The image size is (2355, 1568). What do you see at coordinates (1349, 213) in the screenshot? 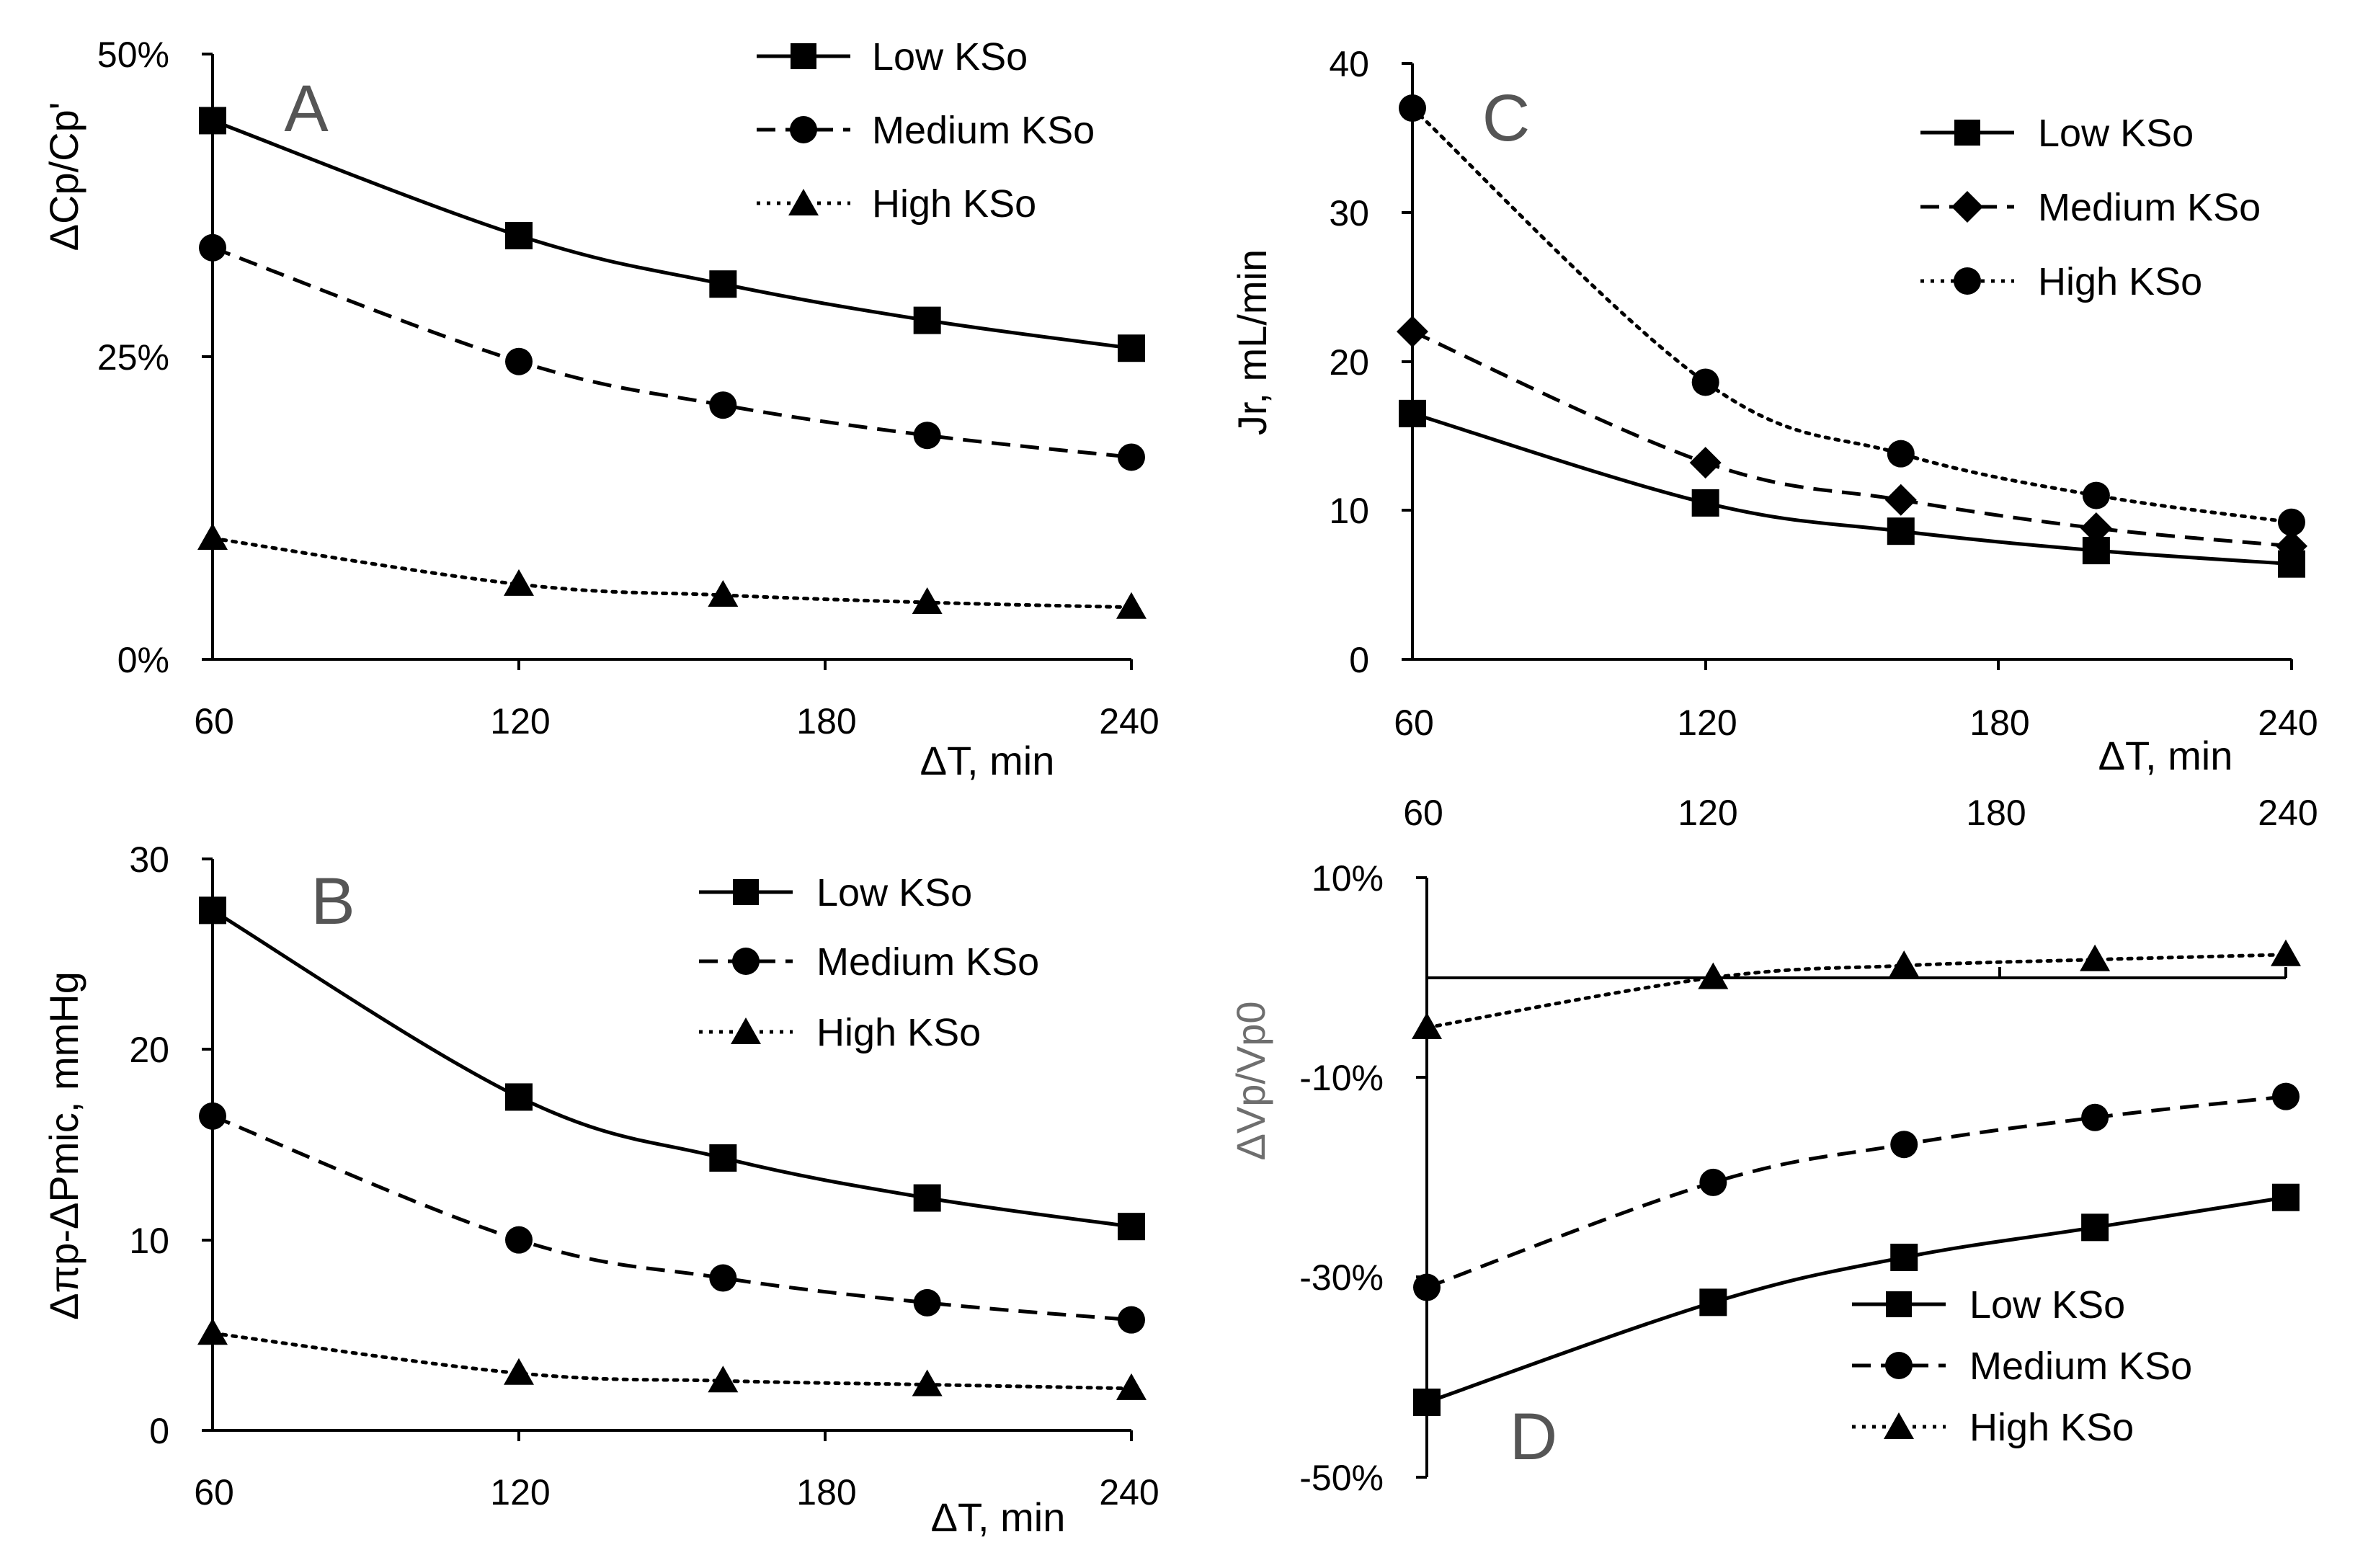
I see `panel-c-y-tick-label: 30` at bounding box center [1349, 213].